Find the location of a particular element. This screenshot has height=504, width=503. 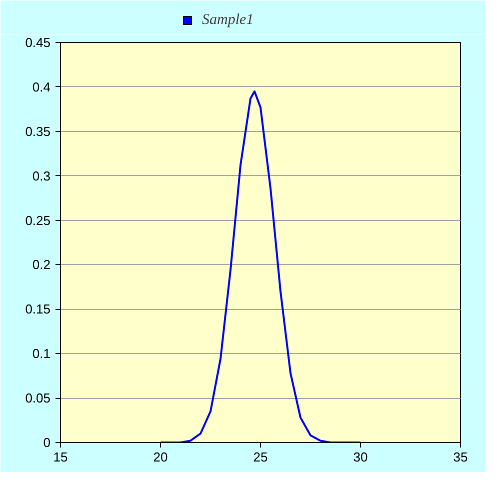

y-tick-label: 0.35 is located at coordinates (38, 131).